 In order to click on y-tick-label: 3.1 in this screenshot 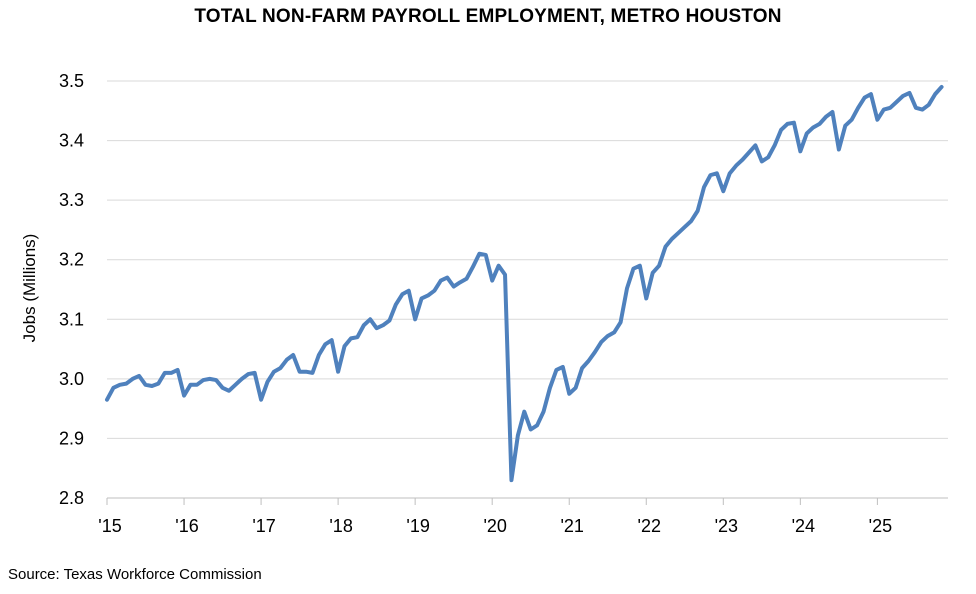, I will do `click(71, 319)`.